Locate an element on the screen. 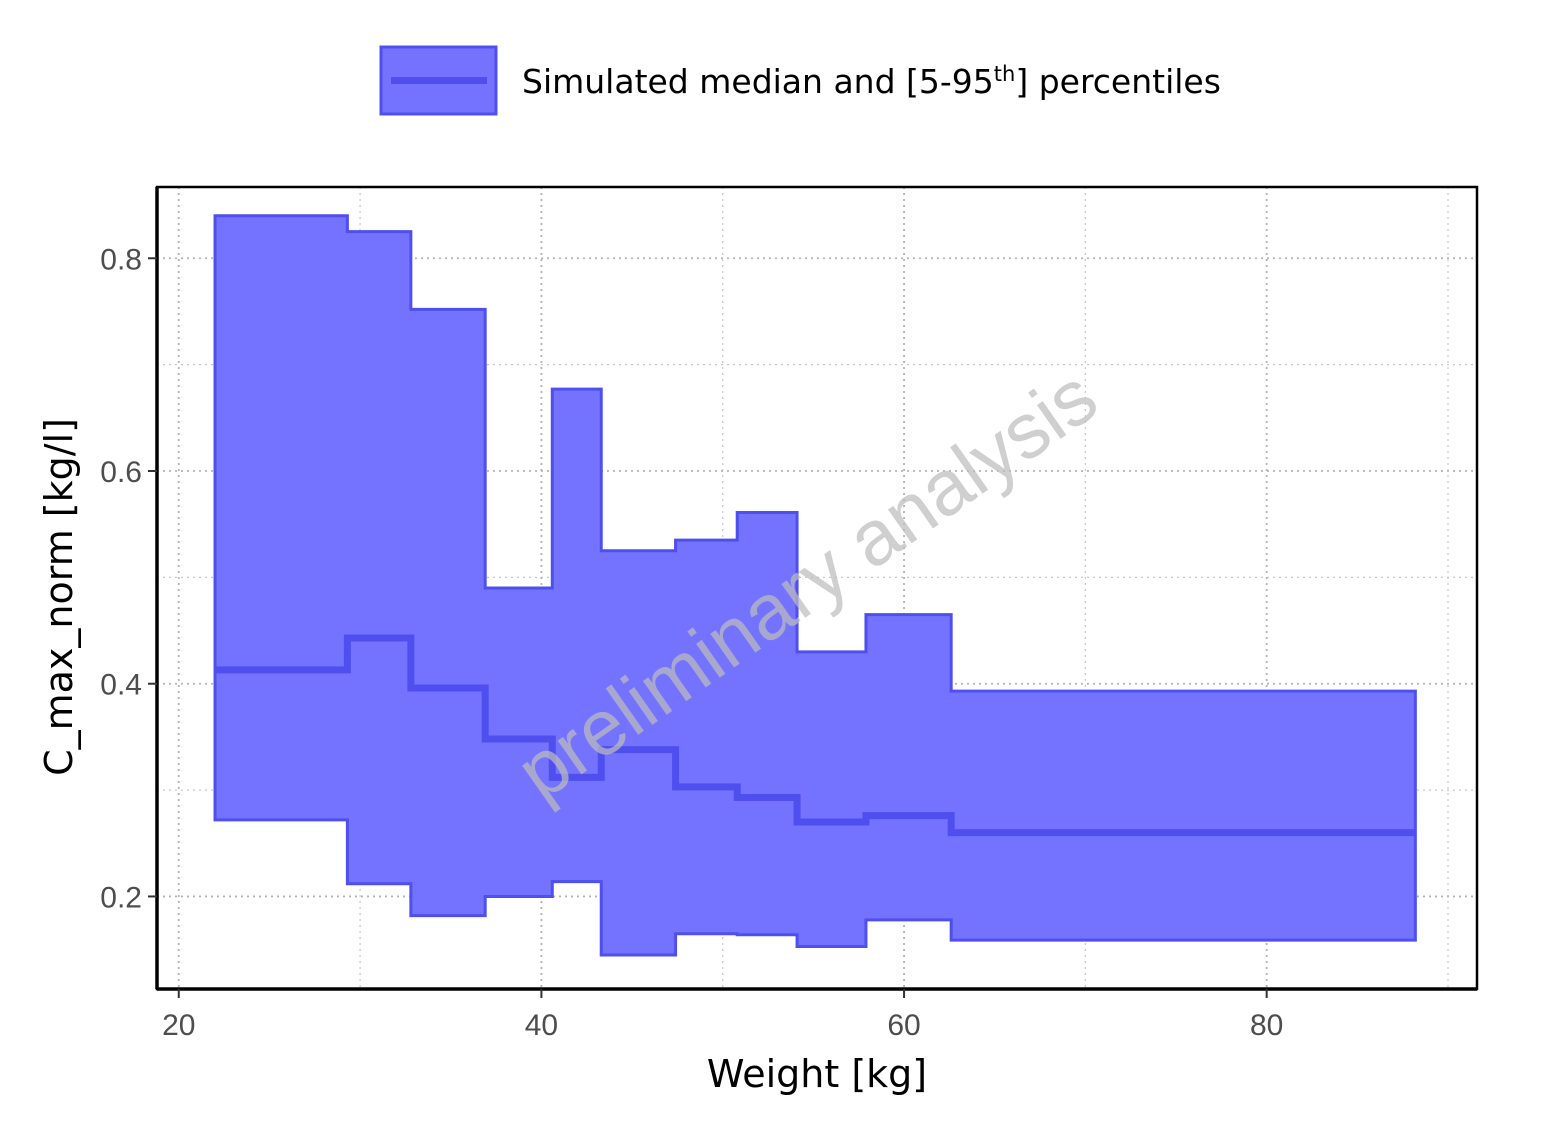  x-tick-label: 40 is located at coordinates (541, 1025).